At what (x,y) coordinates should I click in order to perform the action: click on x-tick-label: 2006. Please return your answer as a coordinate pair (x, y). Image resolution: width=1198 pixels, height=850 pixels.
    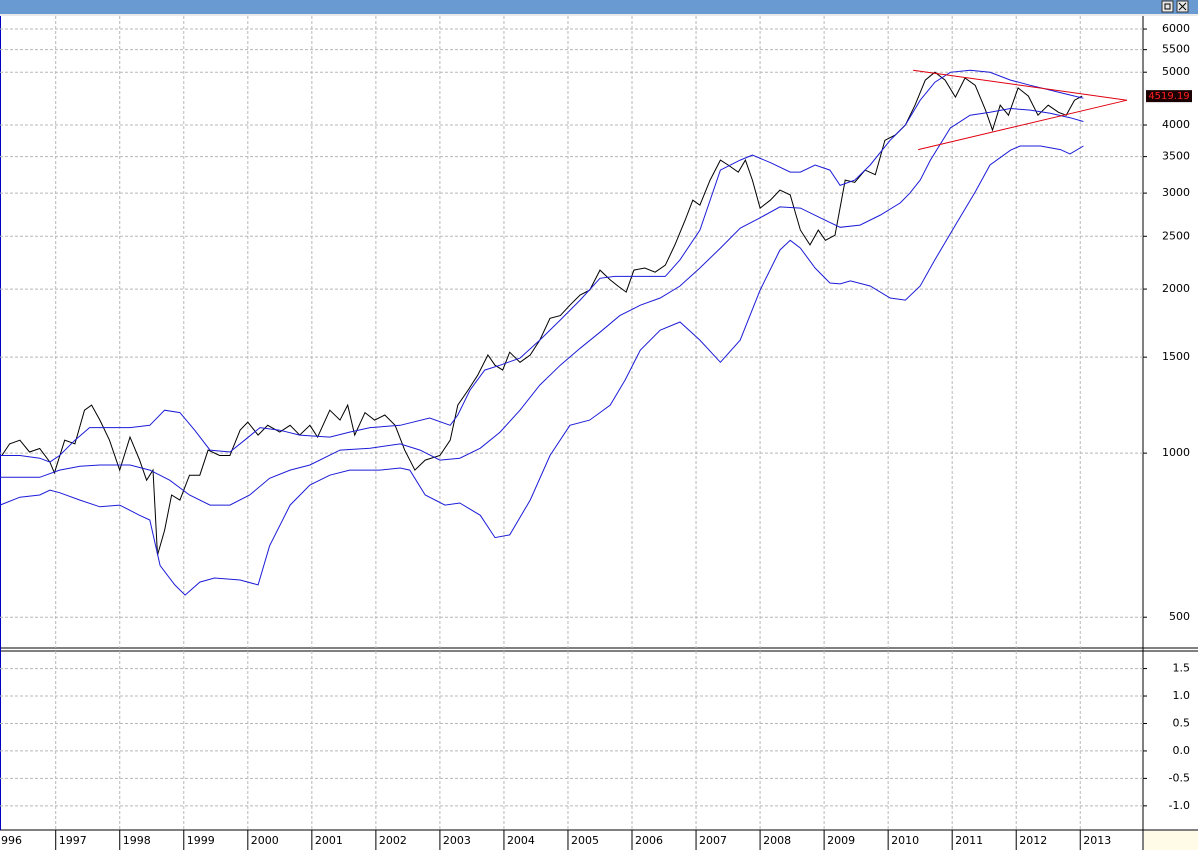
    Looking at the image, I should click on (649, 840).